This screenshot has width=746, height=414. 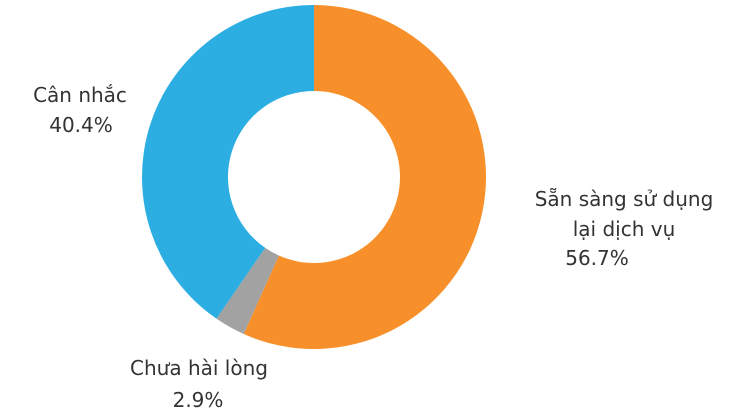 What do you see at coordinates (624, 229) in the screenshot?
I see `slice-label-san-sang-line-2: lại dịch vụ` at bounding box center [624, 229].